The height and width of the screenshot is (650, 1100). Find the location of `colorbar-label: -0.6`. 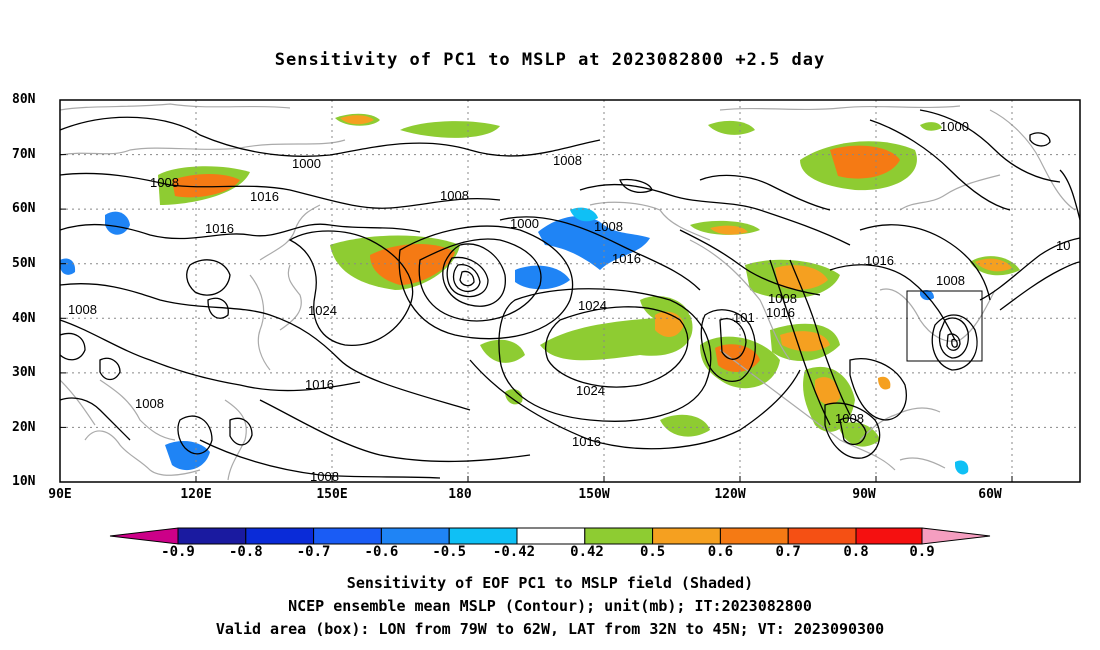

colorbar-label: -0.6 is located at coordinates (381, 552).